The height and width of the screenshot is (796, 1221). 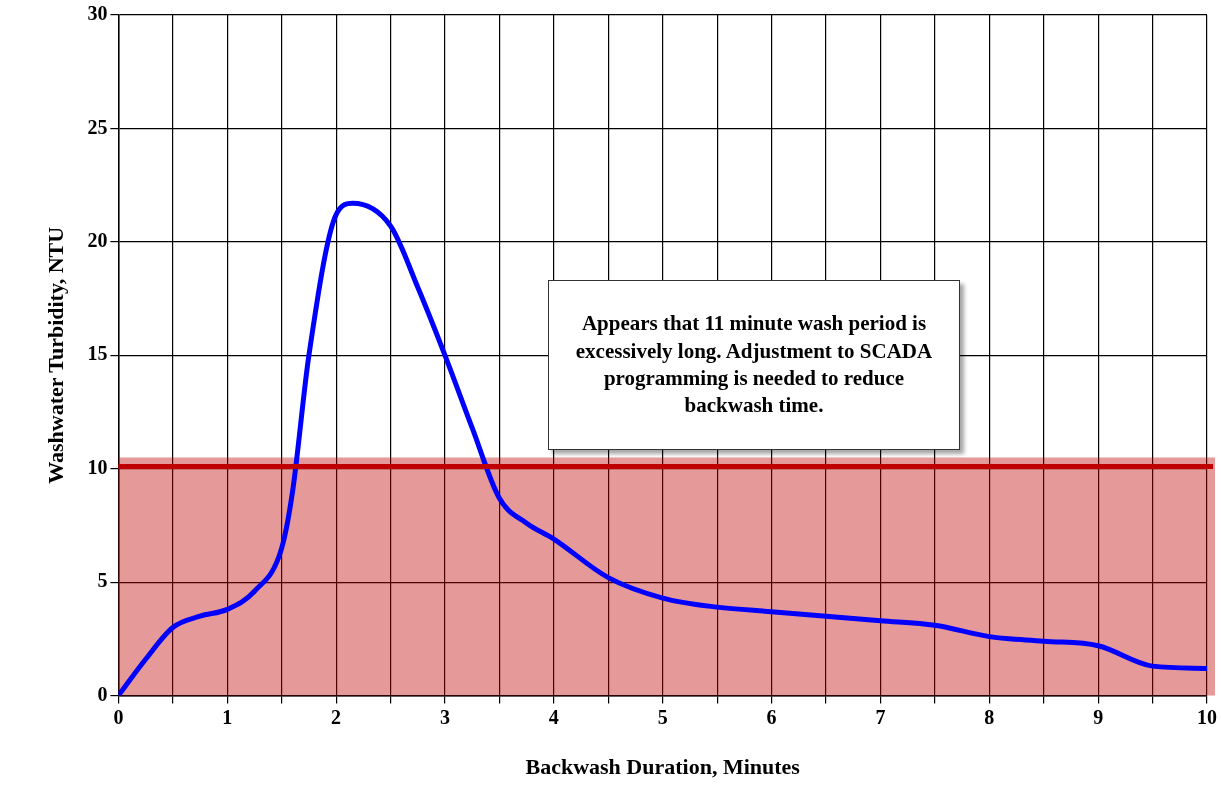 What do you see at coordinates (1098, 716) in the screenshot?
I see `x-tick-label: 9` at bounding box center [1098, 716].